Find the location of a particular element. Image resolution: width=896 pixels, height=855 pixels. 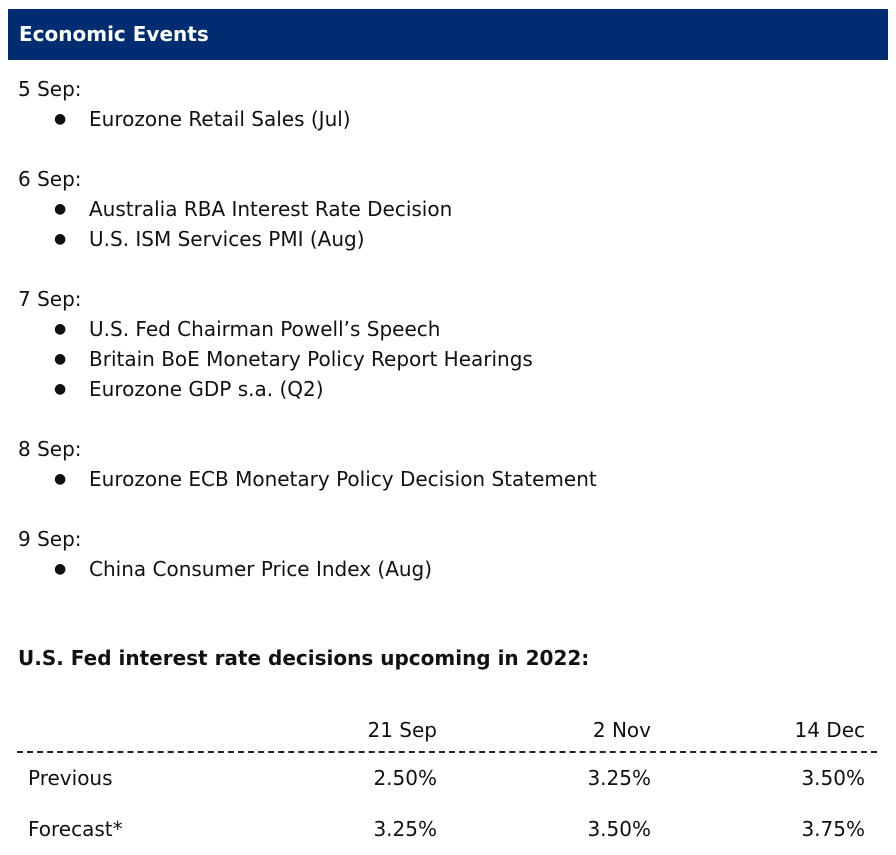

event-name: Eurozone GDP s.a. (Q2) is located at coordinates (206, 389).